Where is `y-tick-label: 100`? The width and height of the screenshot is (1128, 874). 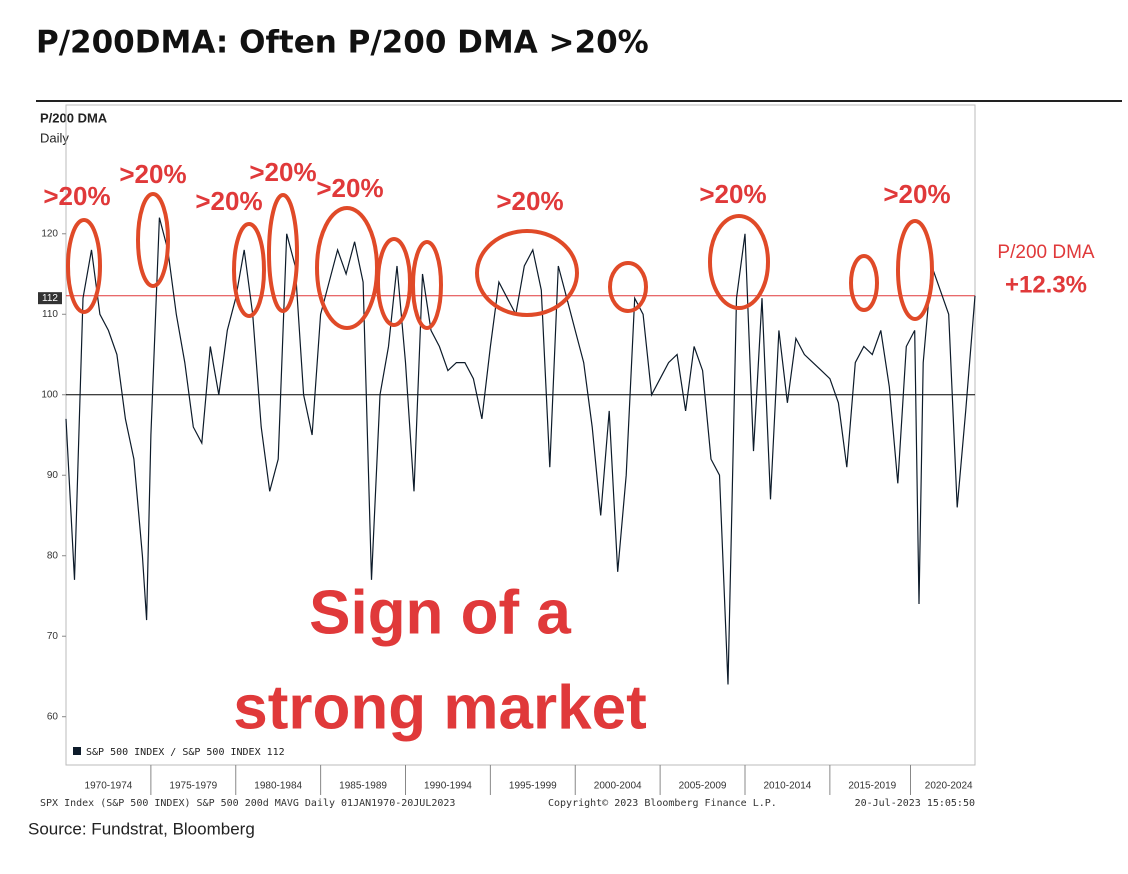 y-tick-label: 100 is located at coordinates (49, 394).